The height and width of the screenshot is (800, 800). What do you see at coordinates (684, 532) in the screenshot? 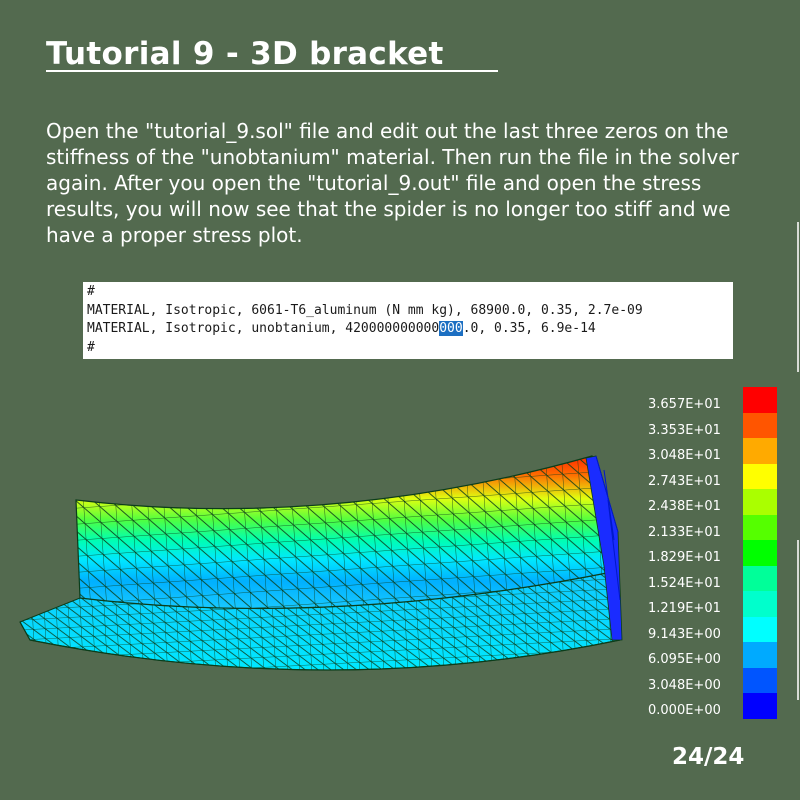
I see `legend-label: 2.133E+01` at bounding box center [684, 532].